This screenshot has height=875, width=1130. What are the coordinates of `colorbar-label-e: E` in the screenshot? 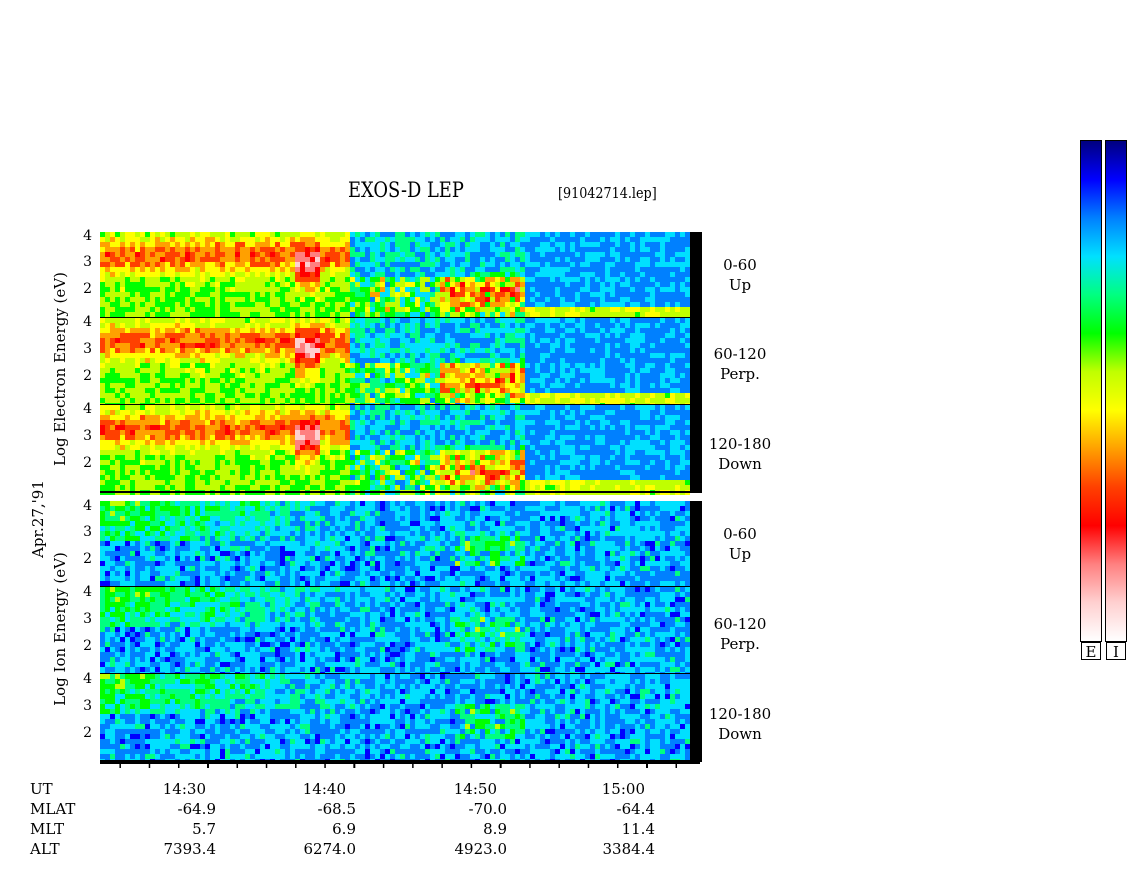 It's located at (1091, 651).